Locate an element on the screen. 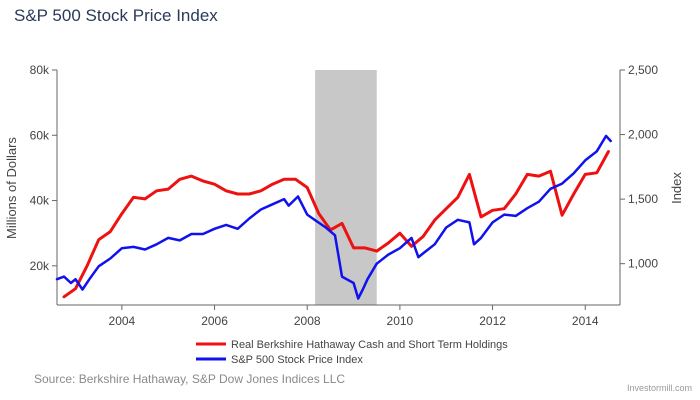  legend-label-sp500: S&P 500 Stock Price Index is located at coordinates (297, 360).